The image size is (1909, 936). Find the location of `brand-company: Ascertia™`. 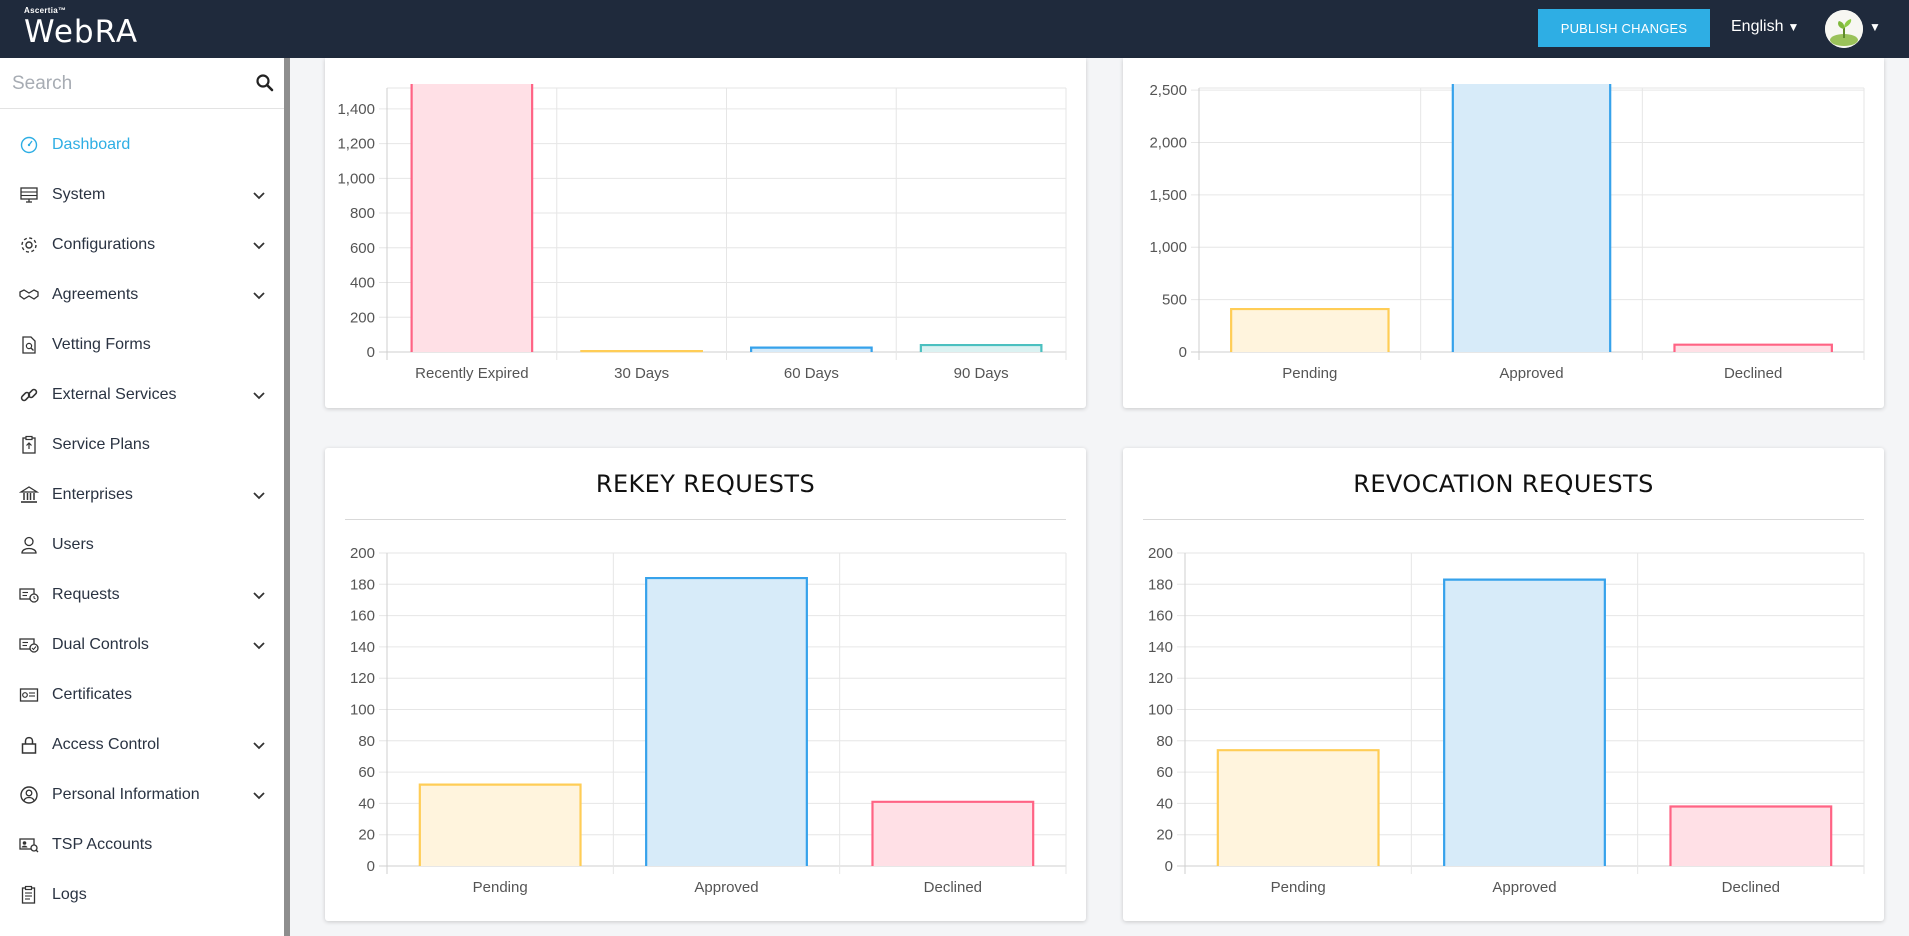

brand-company: Ascertia™ is located at coordinates (45, 10).